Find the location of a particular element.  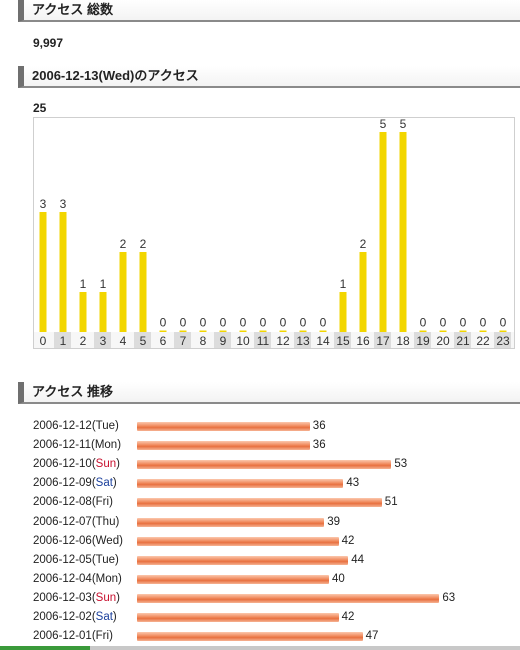

hour-tick-label: 8 is located at coordinates (203, 341).